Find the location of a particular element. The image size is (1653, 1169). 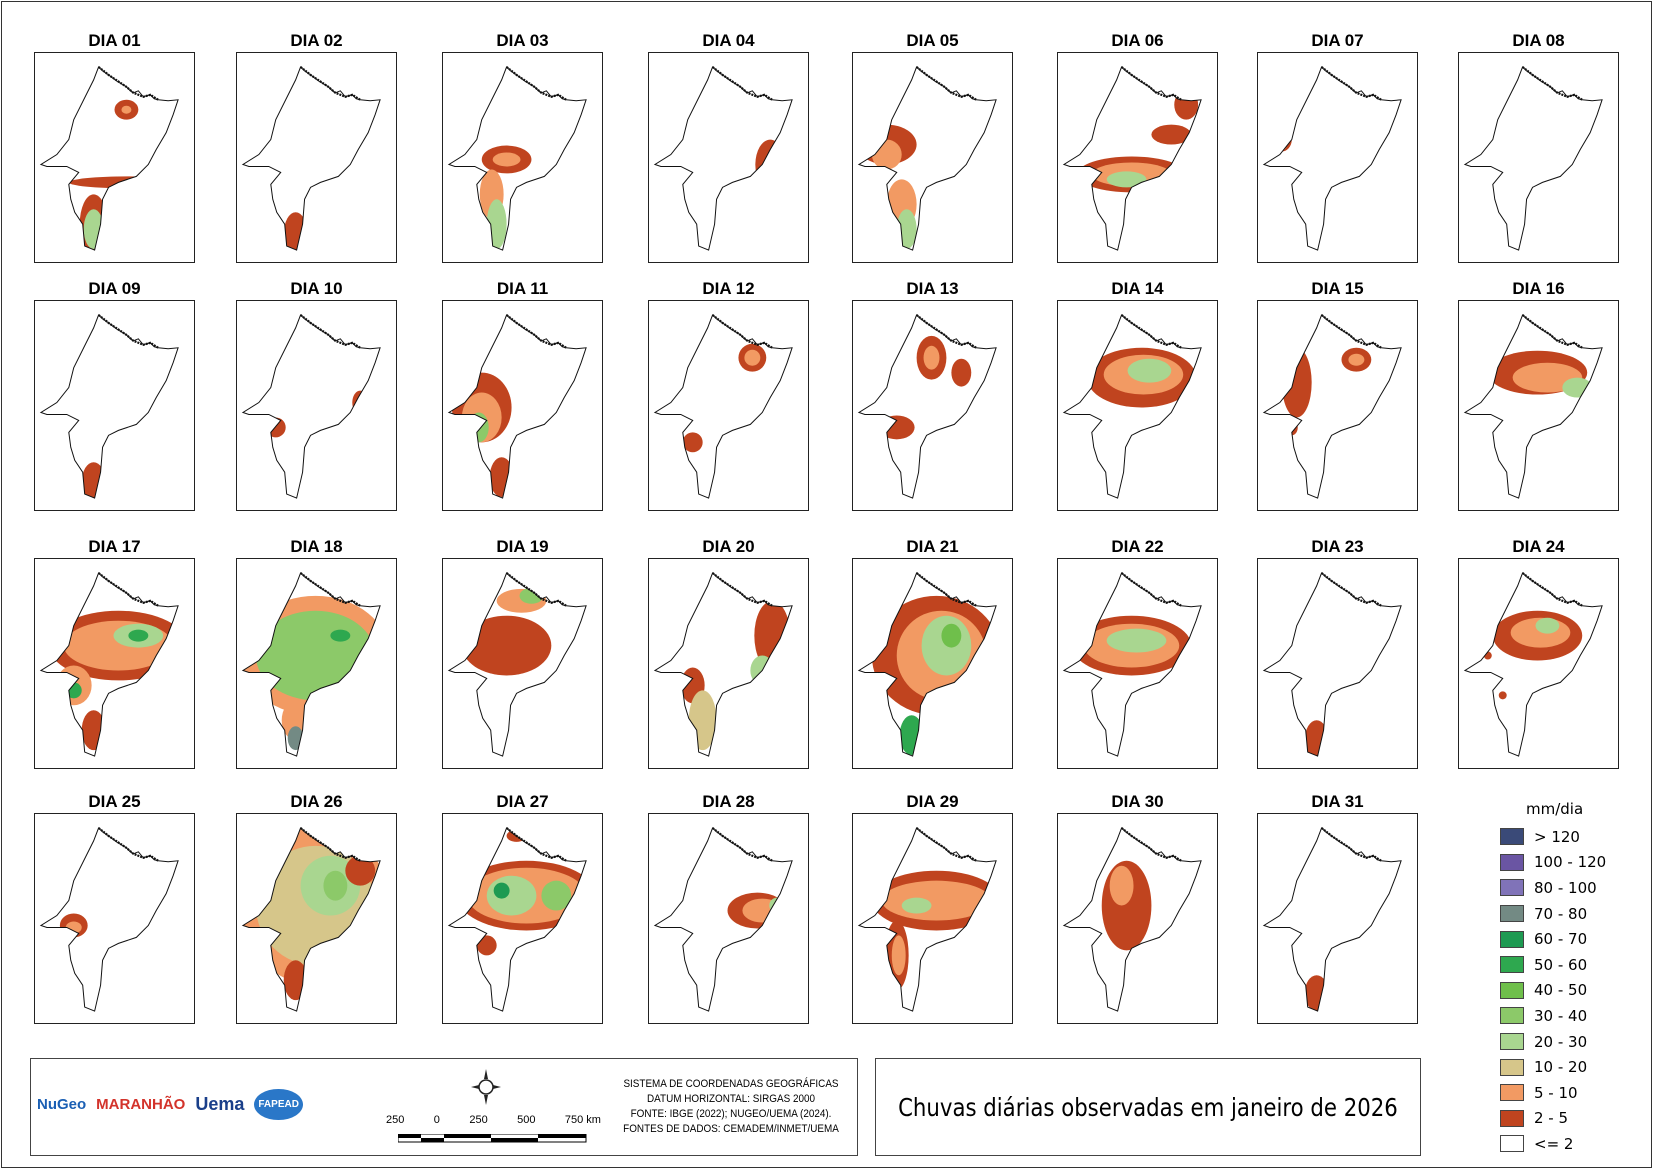

day-title: DIA 02 is located at coordinates (316, 40).